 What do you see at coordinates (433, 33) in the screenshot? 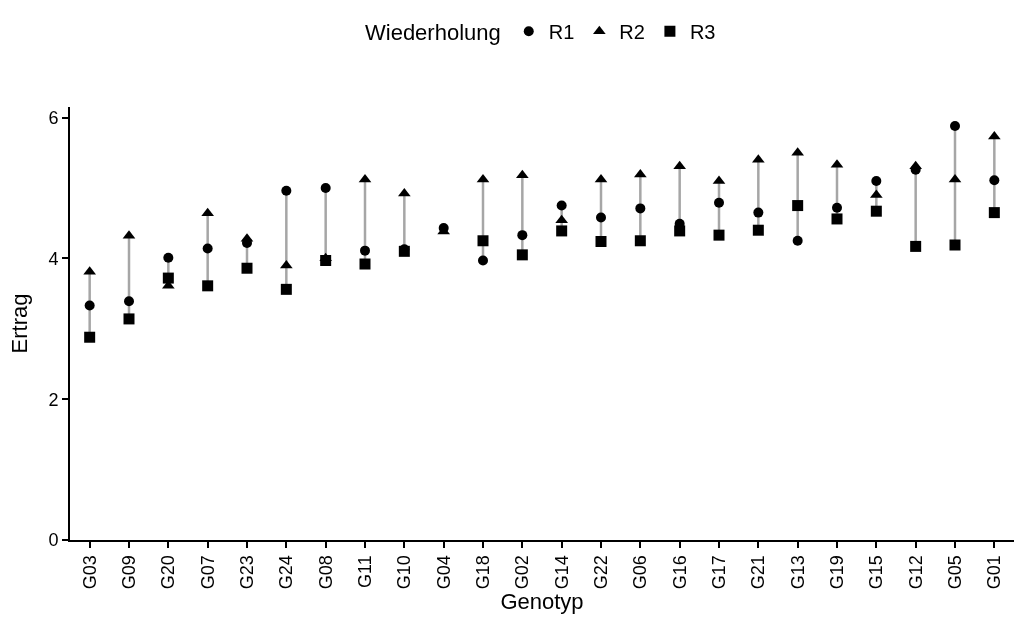
I see `legend-title: Wiederholung` at bounding box center [433, 33].